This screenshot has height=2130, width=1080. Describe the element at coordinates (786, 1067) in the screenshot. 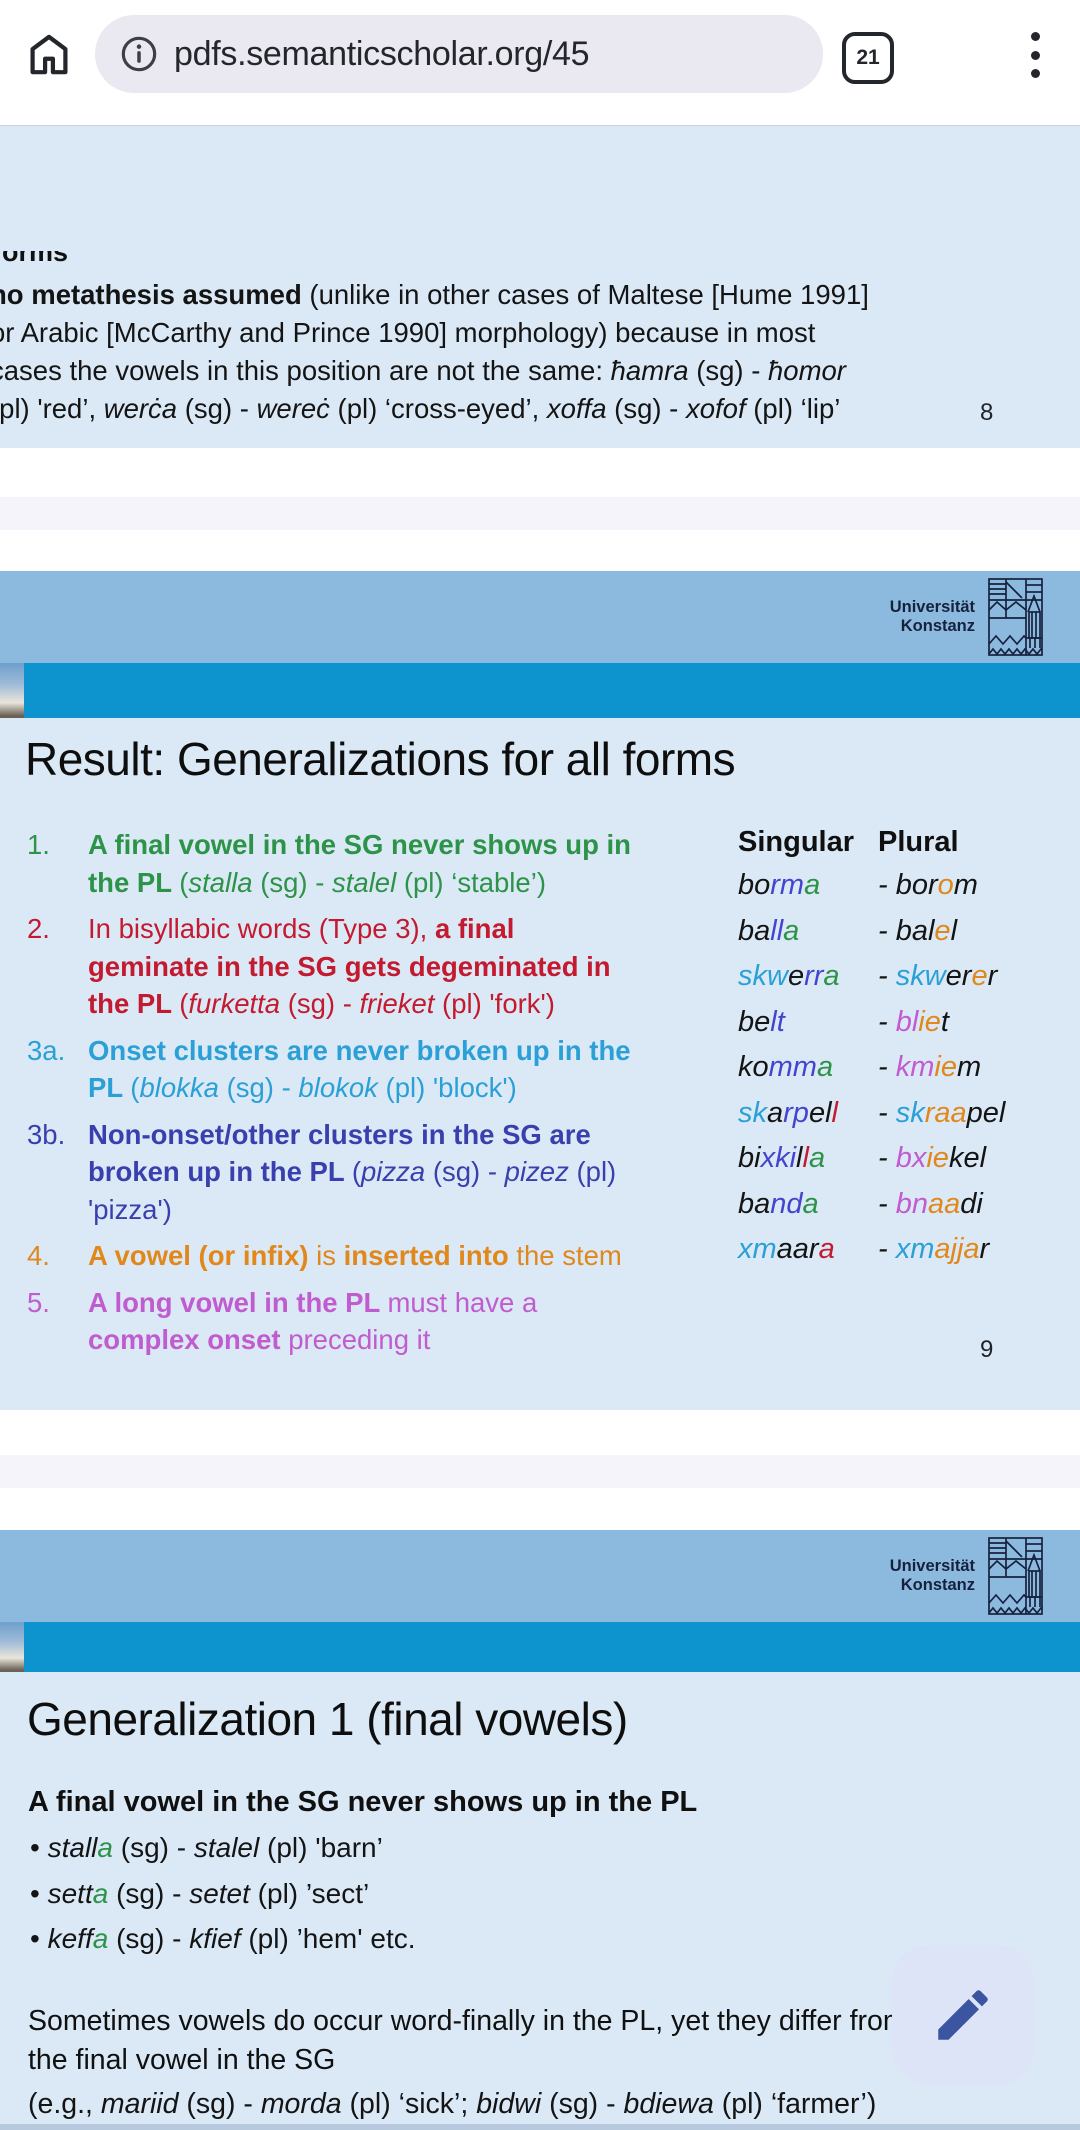

I see `singular-word: komma` at that location.